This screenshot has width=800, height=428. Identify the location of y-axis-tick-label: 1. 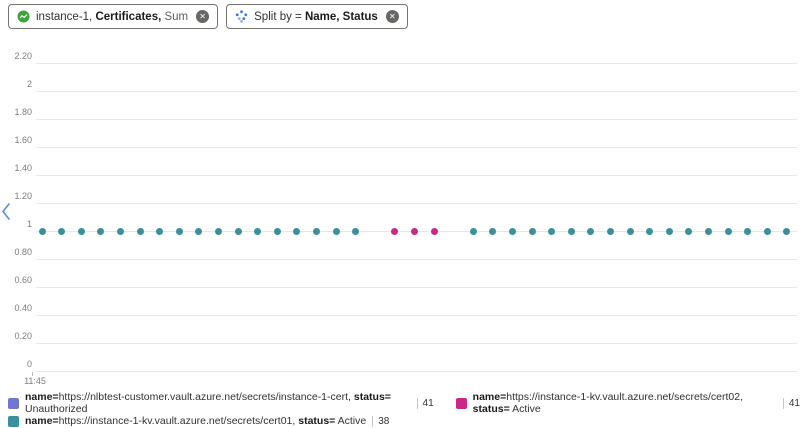
(29, 224).